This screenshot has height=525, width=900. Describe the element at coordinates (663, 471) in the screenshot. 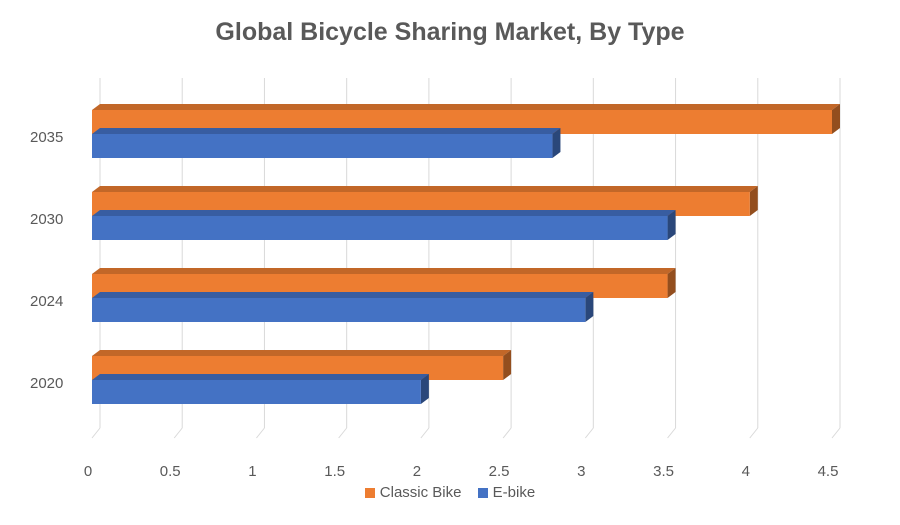

I see `x-tick-label: 3.5` at that location.